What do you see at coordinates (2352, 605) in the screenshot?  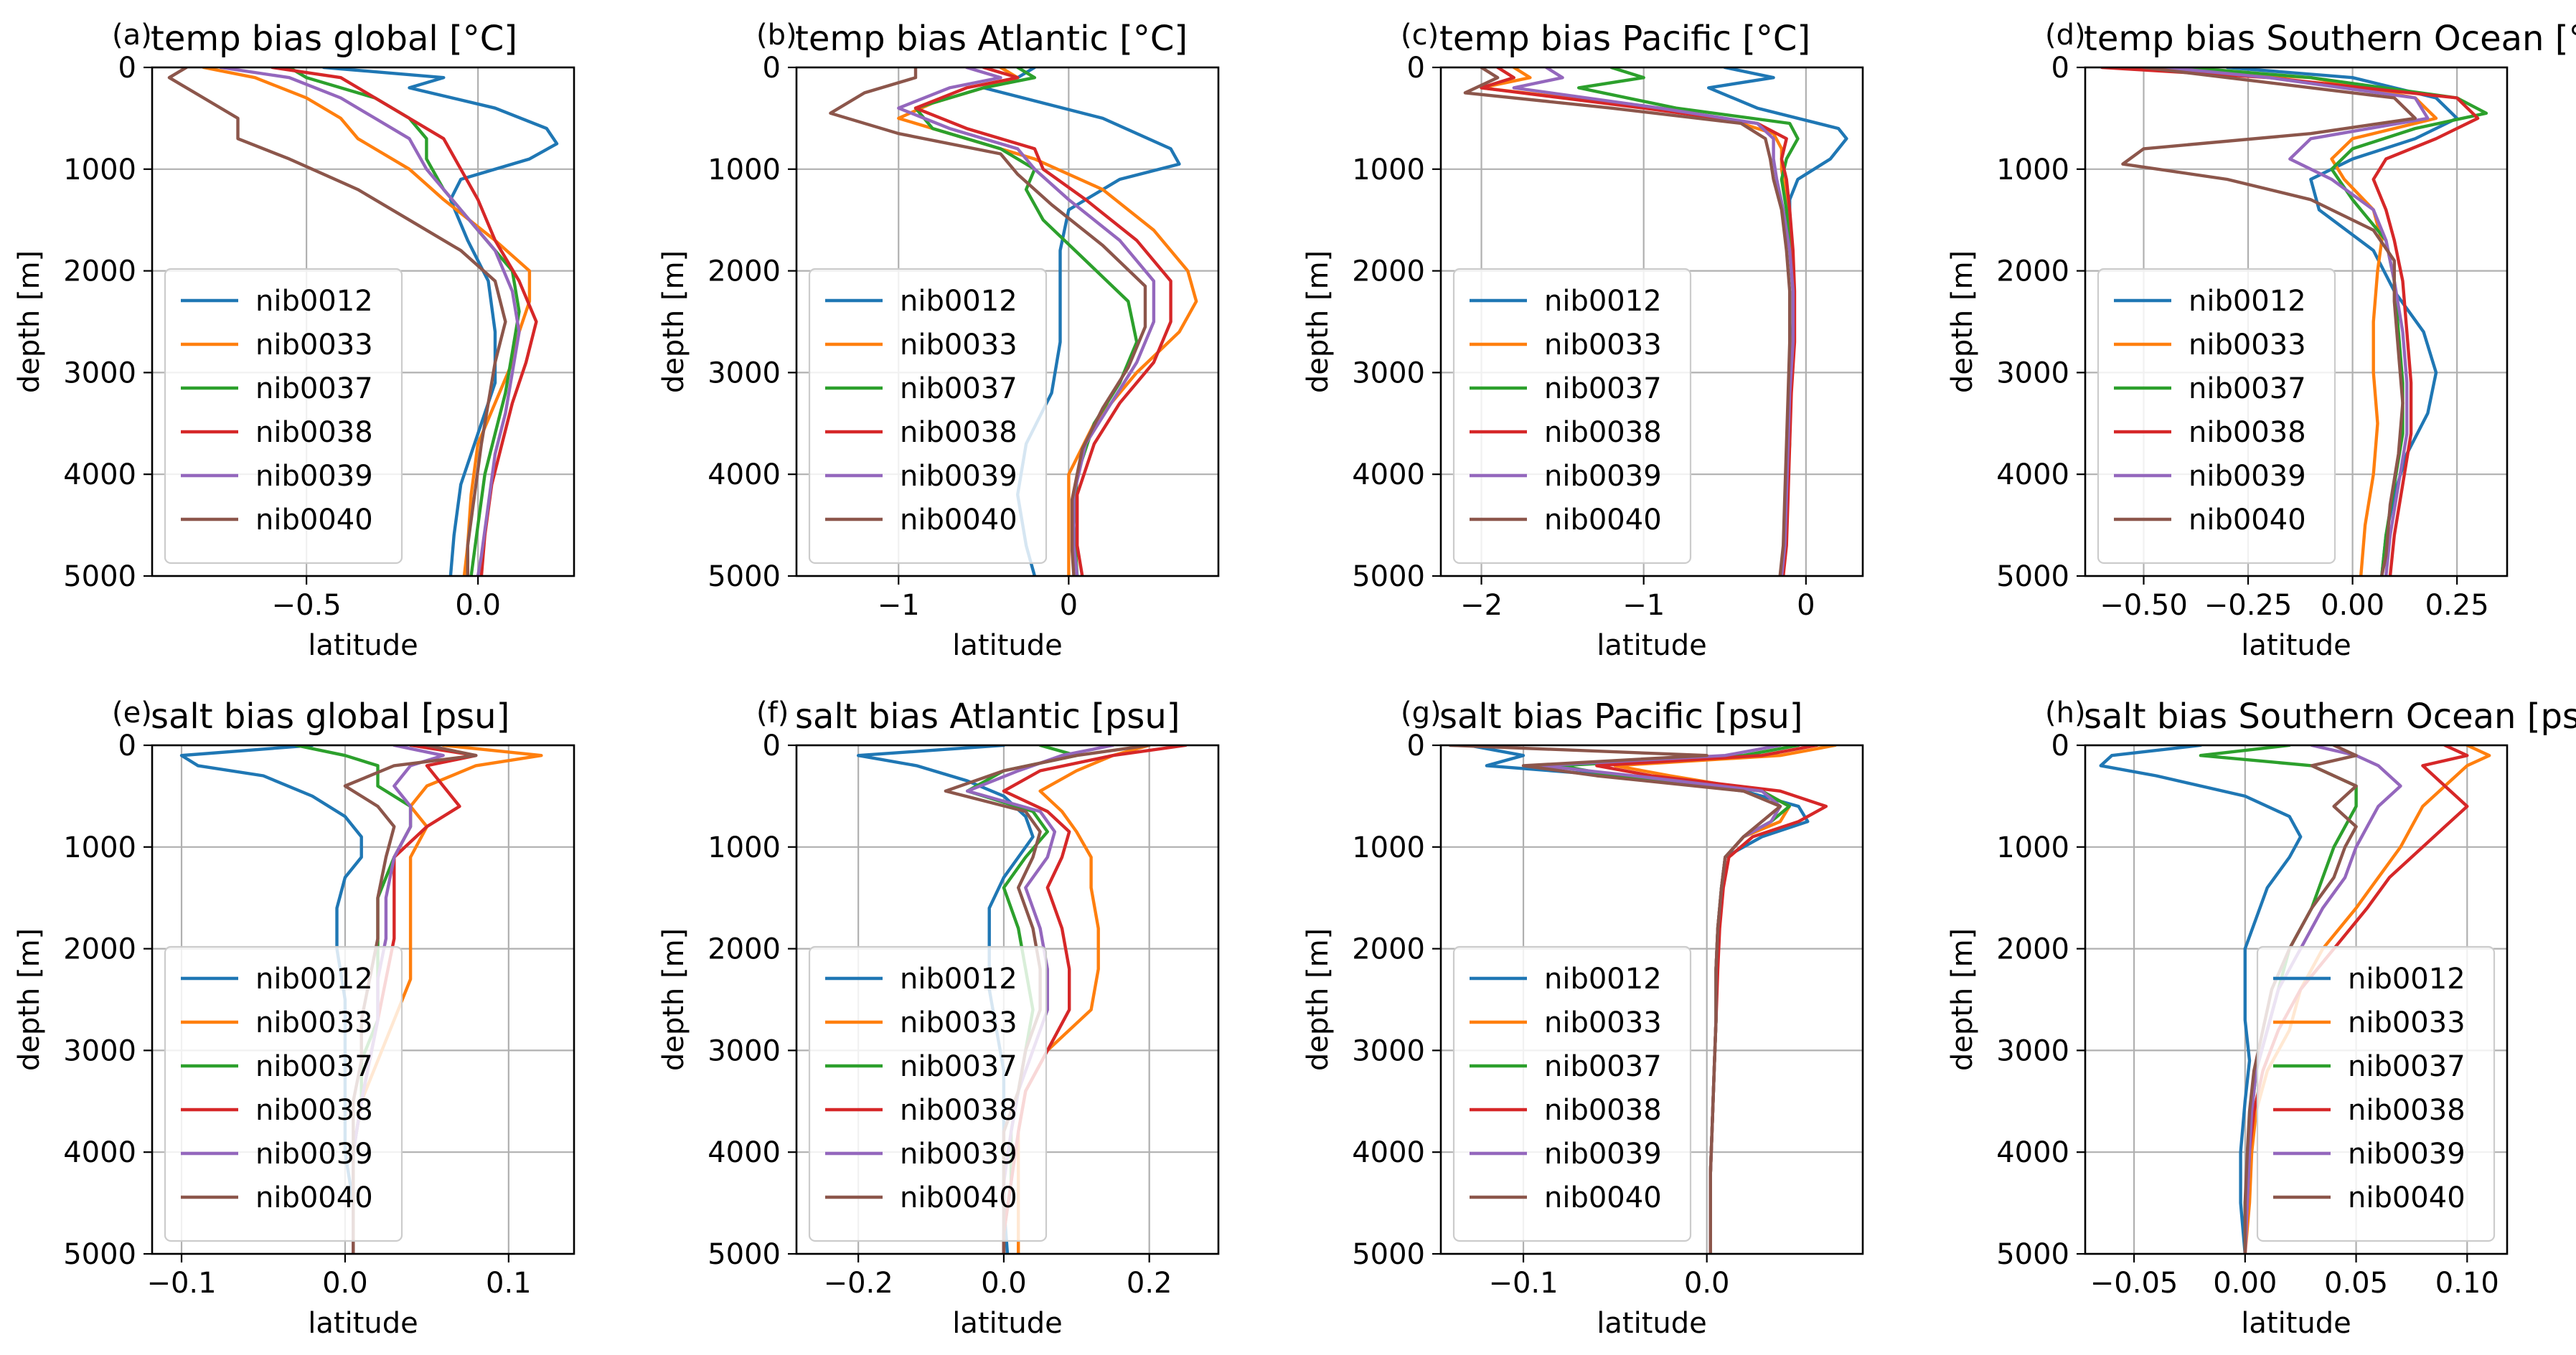 I see `x-tick-label: 0.00` at bounding box center [2352, 605].